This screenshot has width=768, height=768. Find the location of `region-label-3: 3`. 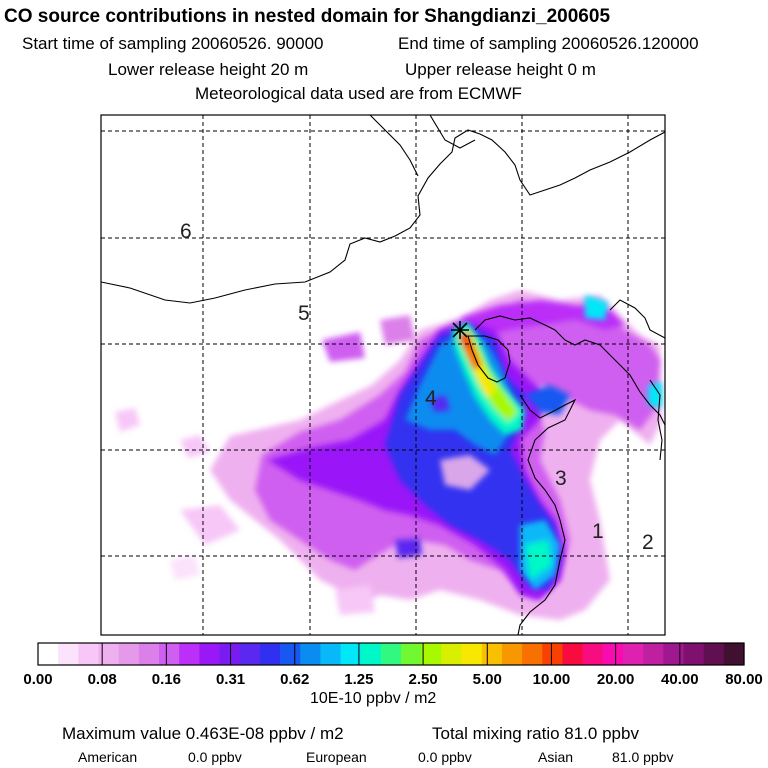

region-label-3: 3 is located at coordinates (561, 478).